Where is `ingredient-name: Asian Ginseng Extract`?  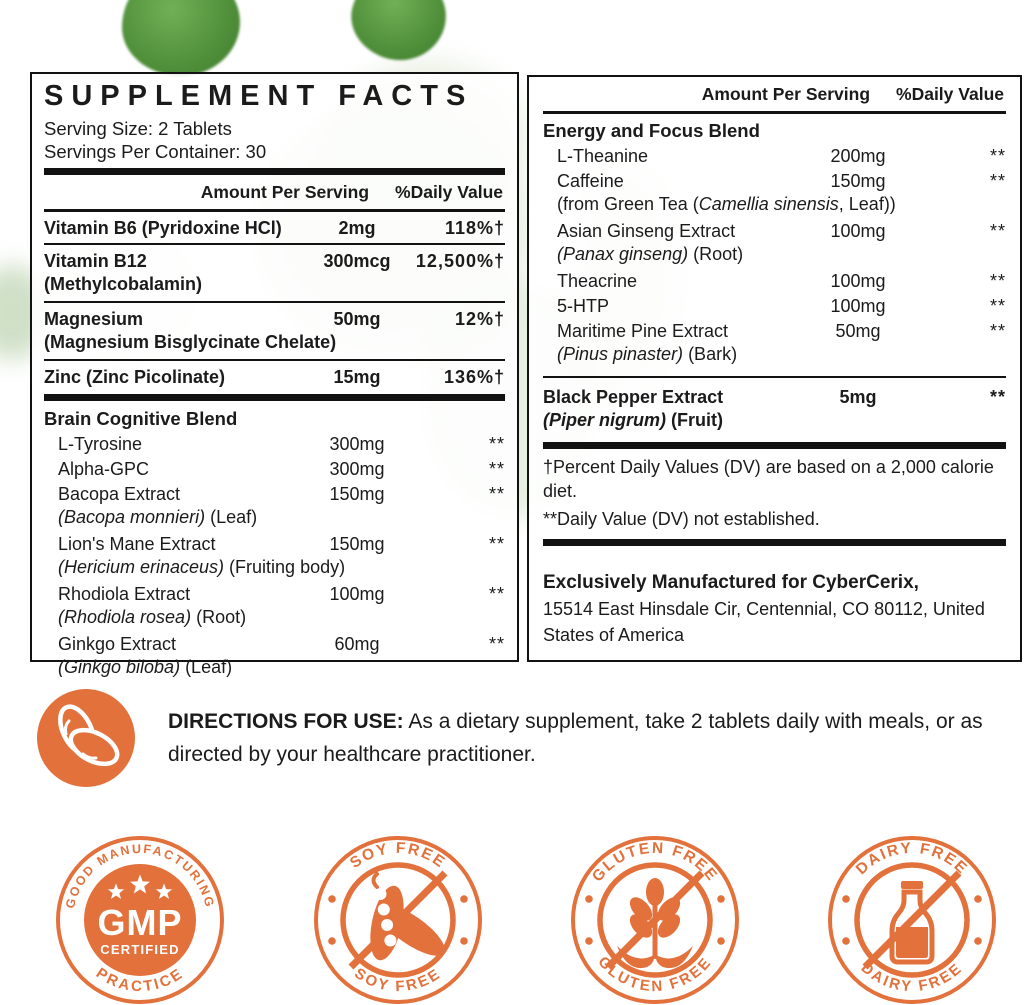 ingredient-name: Asian Ginseng Extract is located at coordinates (646, 231).